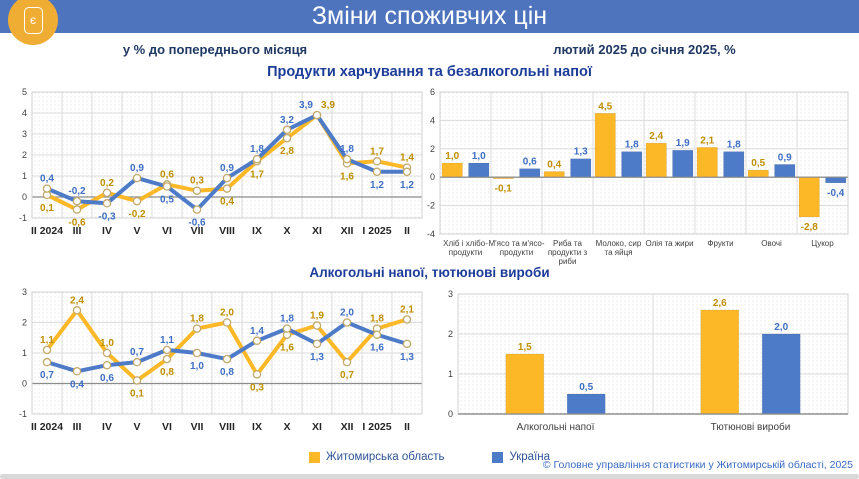  I want to click on svg-text: -0,1, so click(504, 189).